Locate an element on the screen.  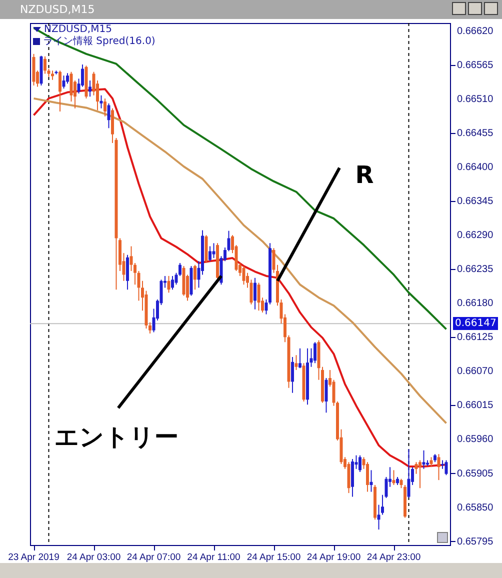
y-tick-label: 0.66565 is located at coordinates (475, 66).